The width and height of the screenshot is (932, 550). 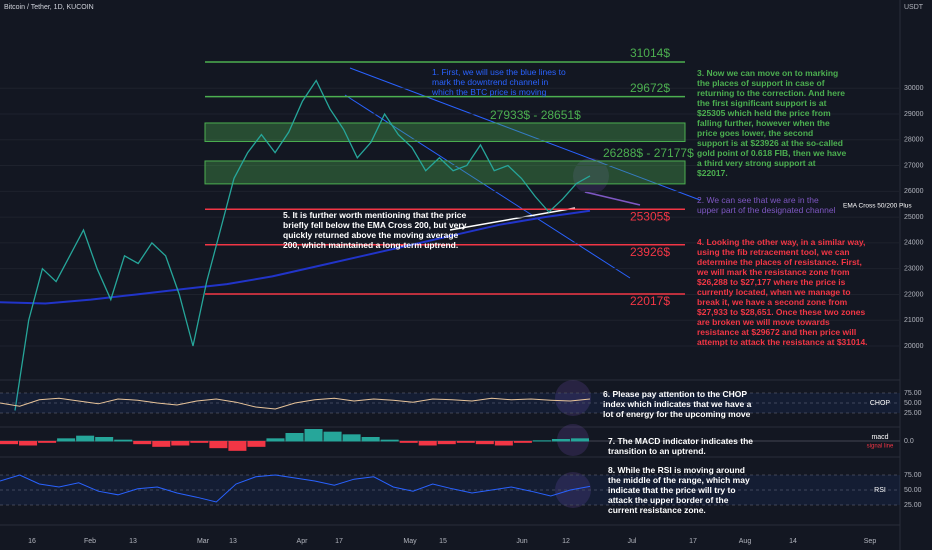 What do you see at coordinates (914, 269) in the screenshot?
I see `y-tick-label: 23000` at bounding box center [914, 269].